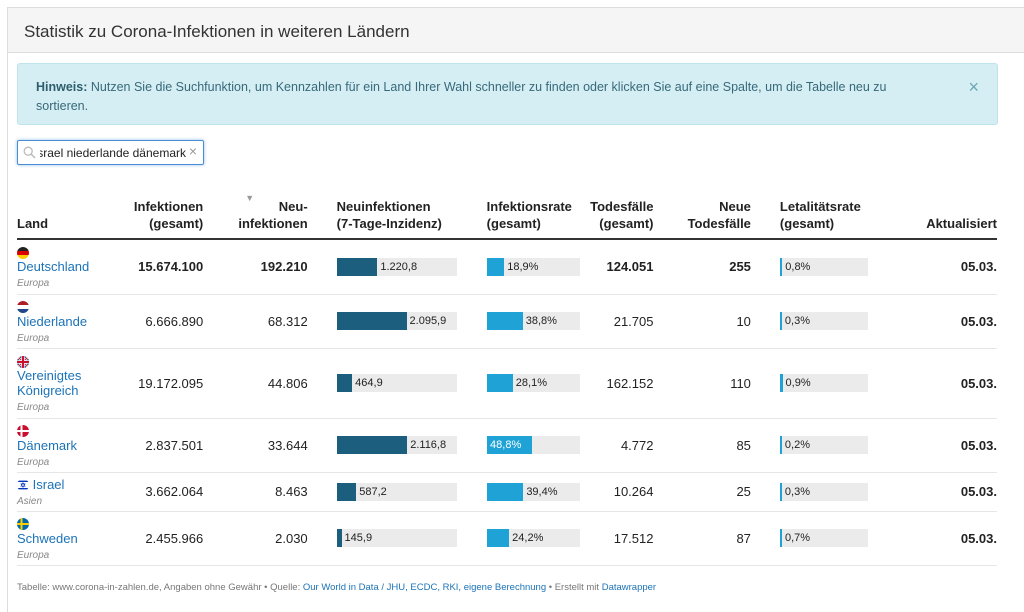 The image size is (1024, 612). I want to click on col-neuinfektionen: ▼ Neu-infektionen, so click(255, 213).